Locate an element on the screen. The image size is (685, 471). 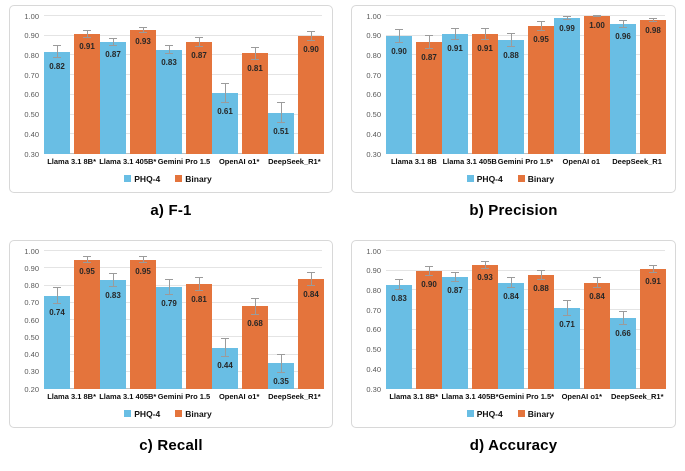
legend-label: Binary is located at coordinates (541, 178).